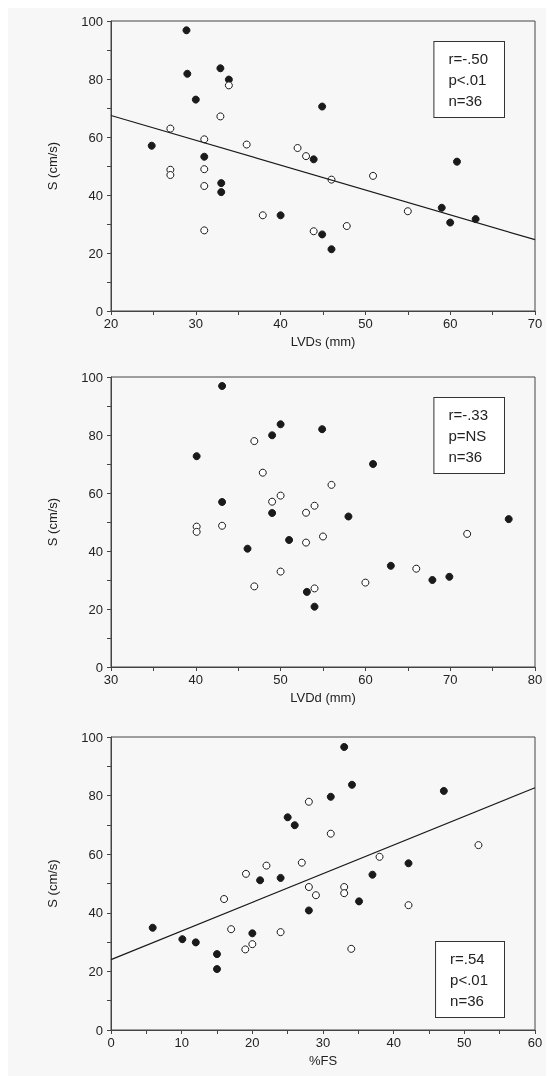 The image size is (554, 1076). What do you see at coordinates (323, 1060) in the screenshot?
I see `x-axis-title: %FS` at bounding box center [323, 1060].